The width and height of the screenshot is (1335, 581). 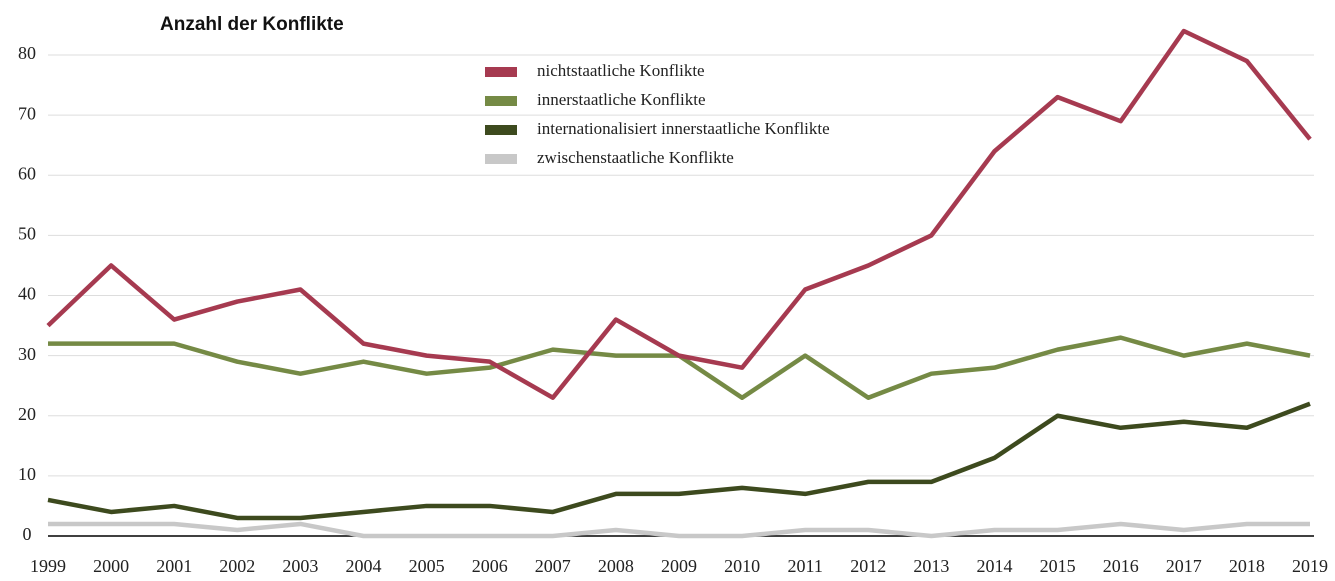 What do you see at coordinates (490, 566) in the screenshot?
I see `x-tick-label: 2006` at bounding box center [490, 566].